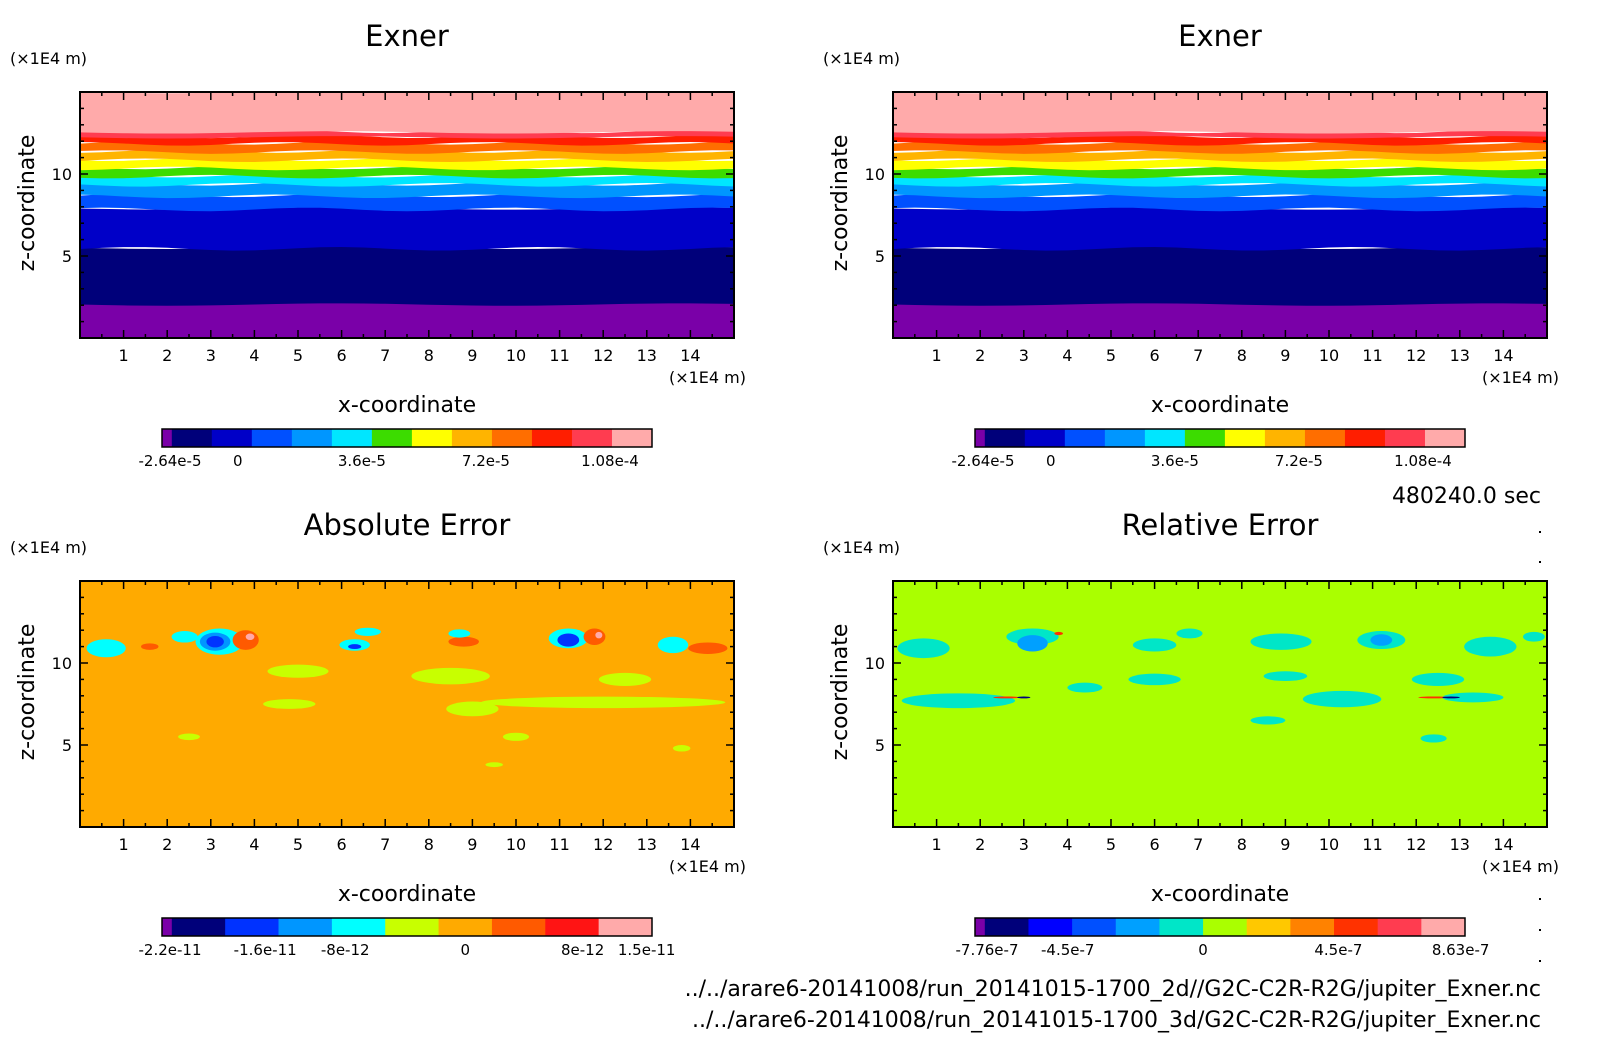 The height and width of the screenshot is (1054, 1604). What do you see at coordinates (1067, 950) in the screenshot?
I see `colorbar-label: -4.5e-7` at bounding box center [1067, 950].